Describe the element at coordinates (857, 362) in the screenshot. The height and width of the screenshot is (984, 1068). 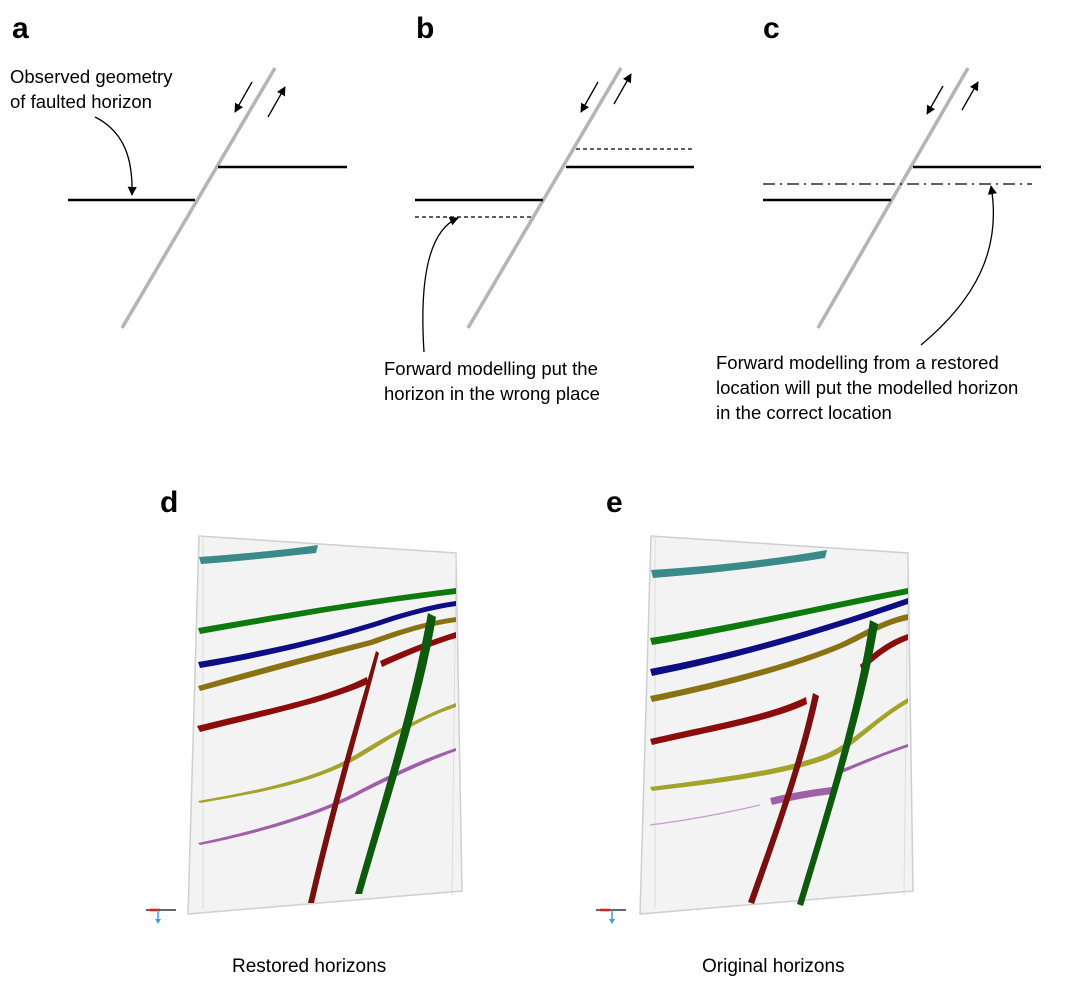
I see `annotation-line: Forward modelling from a restored` at that location.